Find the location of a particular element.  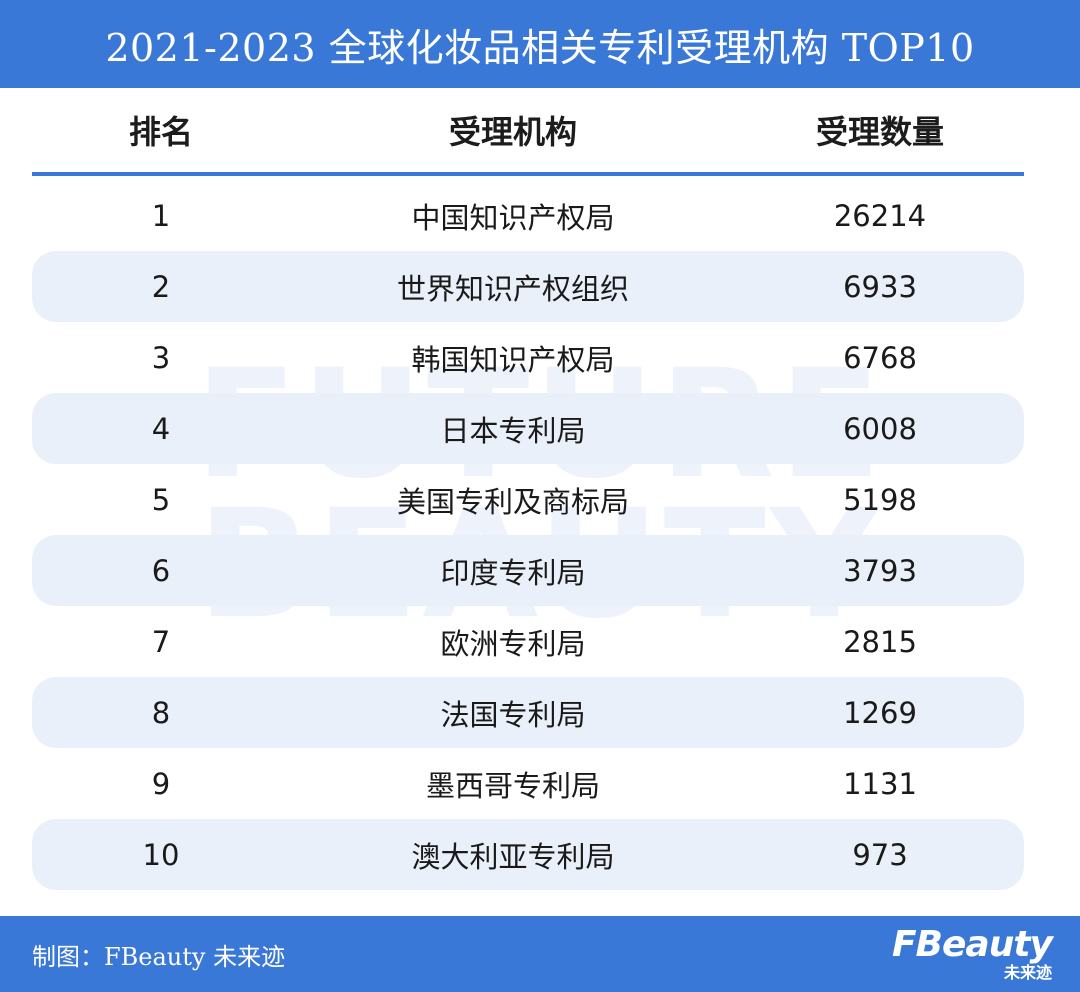

rank-cell: 1 is located at coordinates (161, 215).